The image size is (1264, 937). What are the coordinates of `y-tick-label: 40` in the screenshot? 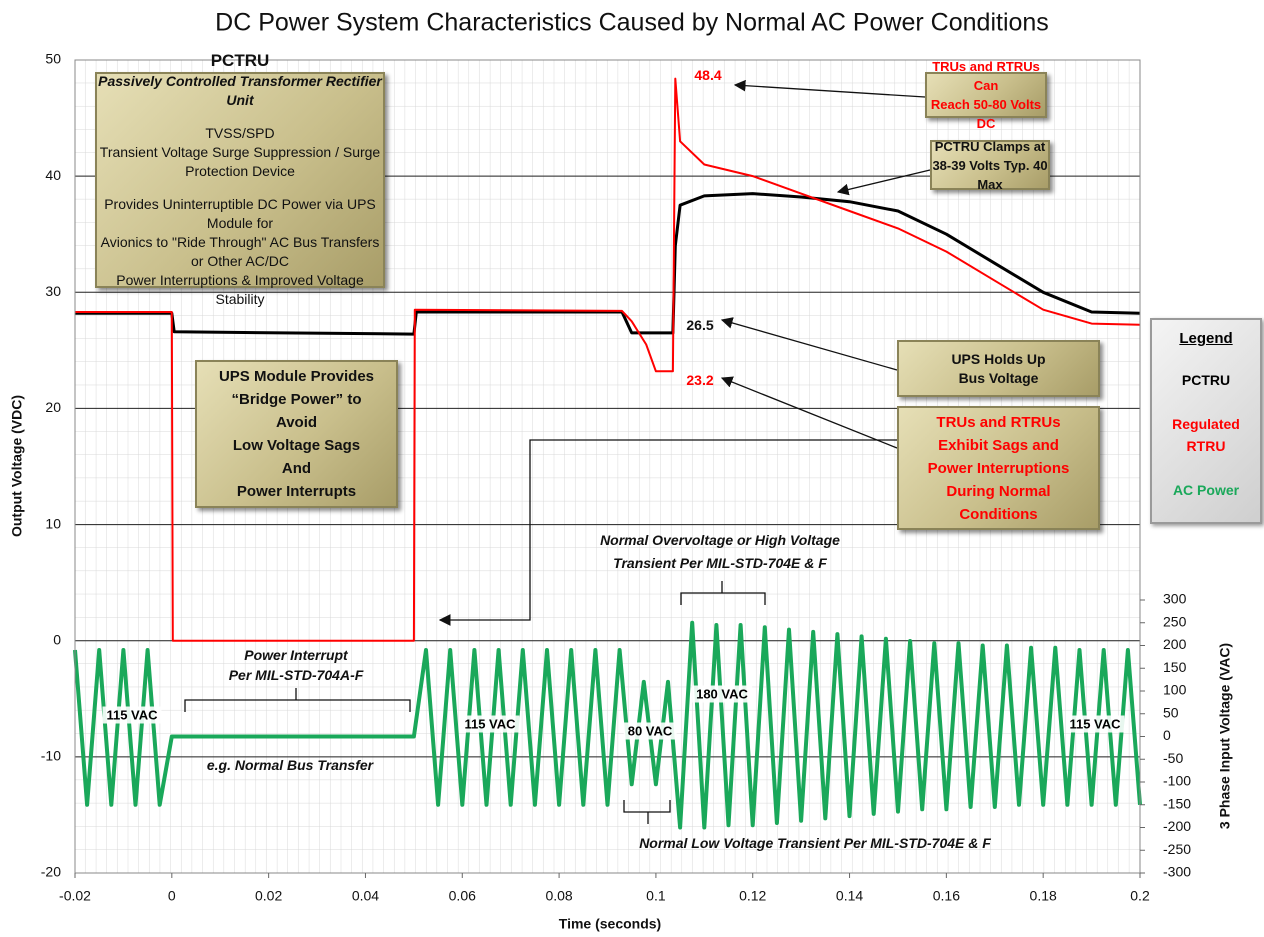 It's located at (53, 175).